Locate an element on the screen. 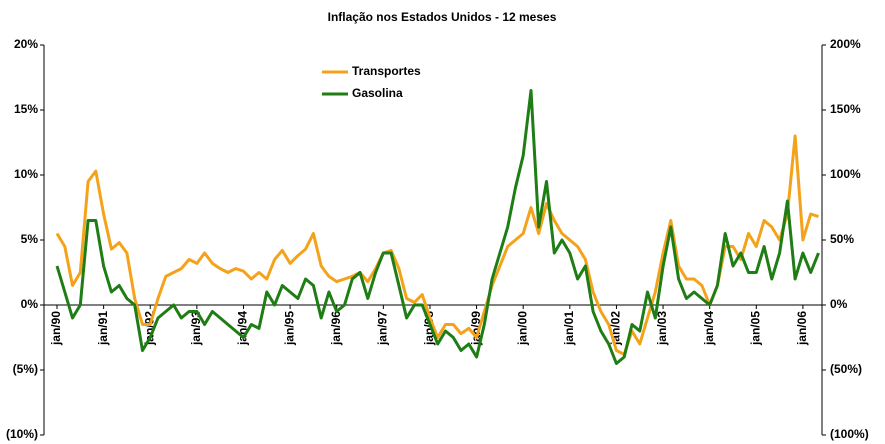 The height and width of the screenshot is (444, 885). y-tick-label: 10% is located at coordinates (26, 174).